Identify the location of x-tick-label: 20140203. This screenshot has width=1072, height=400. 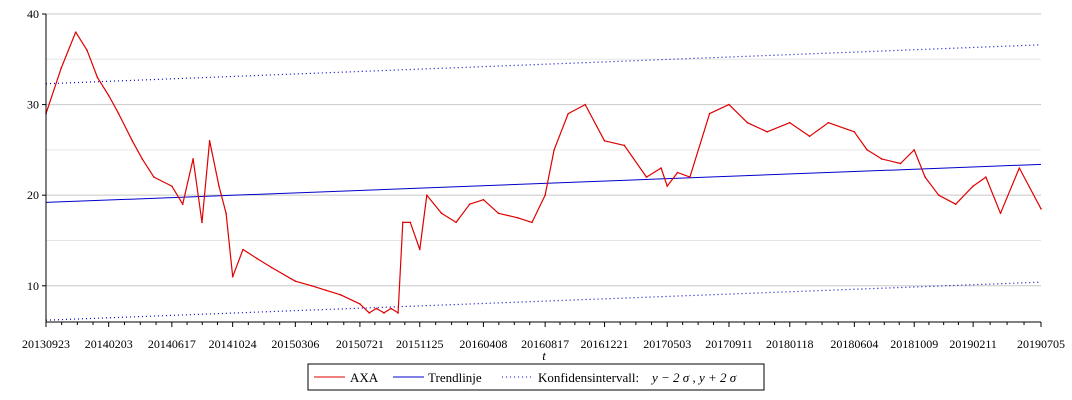
(109, 344).